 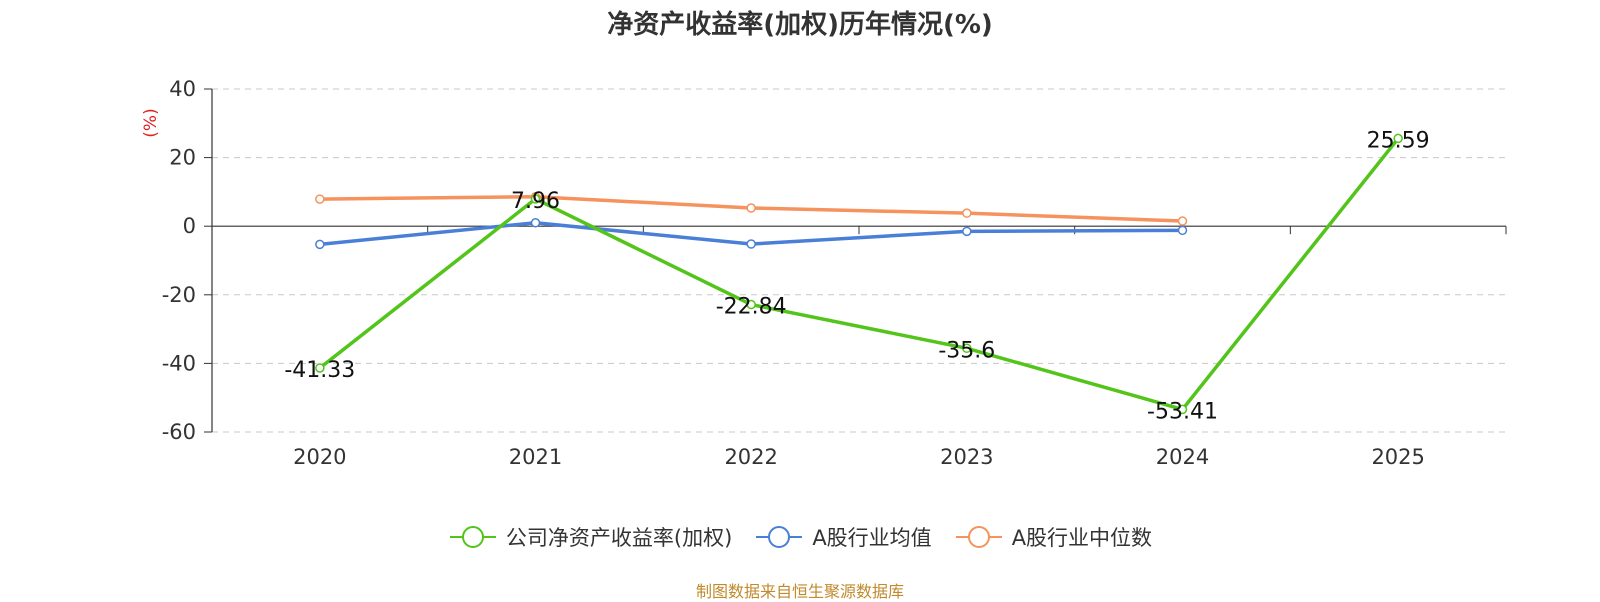 I want to click on x-tick-label: 2023, so click(x=966, y=457).